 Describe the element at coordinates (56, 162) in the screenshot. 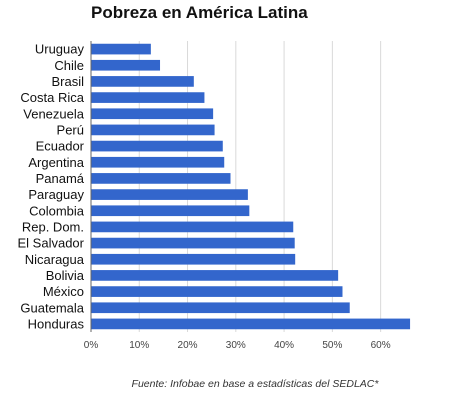

I see `category-label: Argentina` at that location.